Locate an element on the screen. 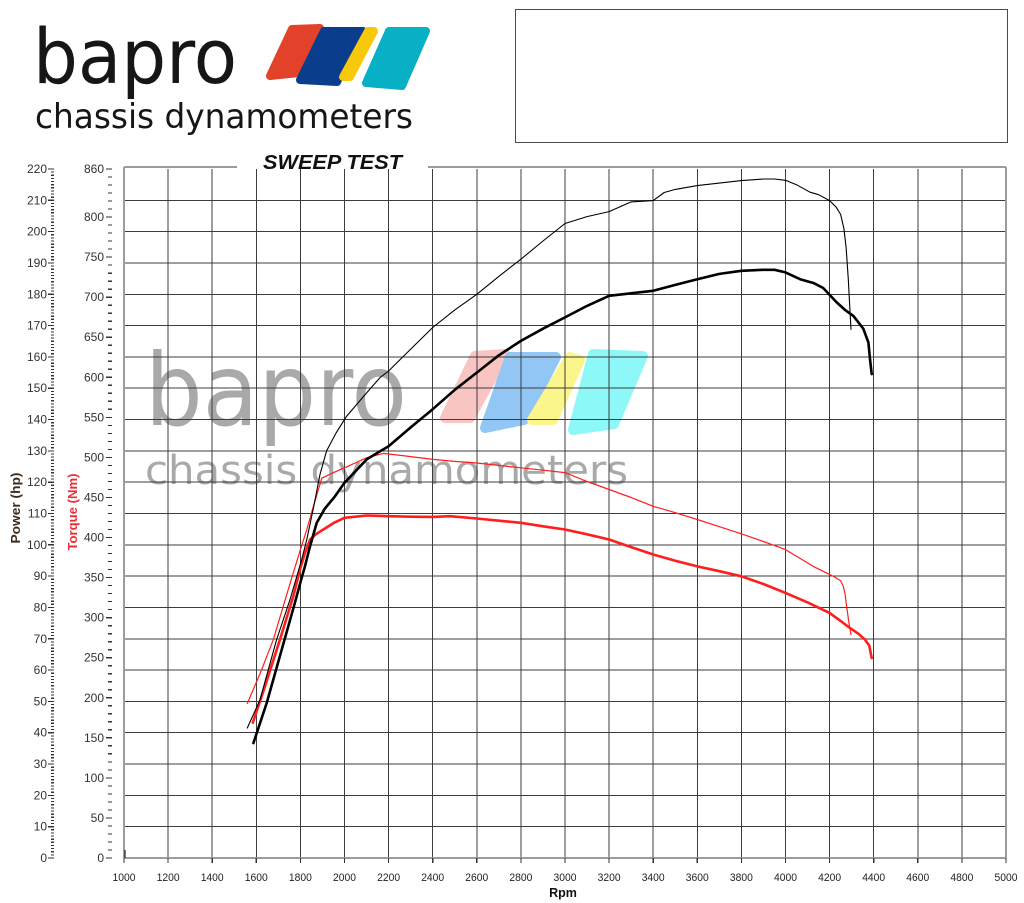 This screenshot has height=903, width=1024. torque-tick-label: 0 is located at coordinates (100, 858).